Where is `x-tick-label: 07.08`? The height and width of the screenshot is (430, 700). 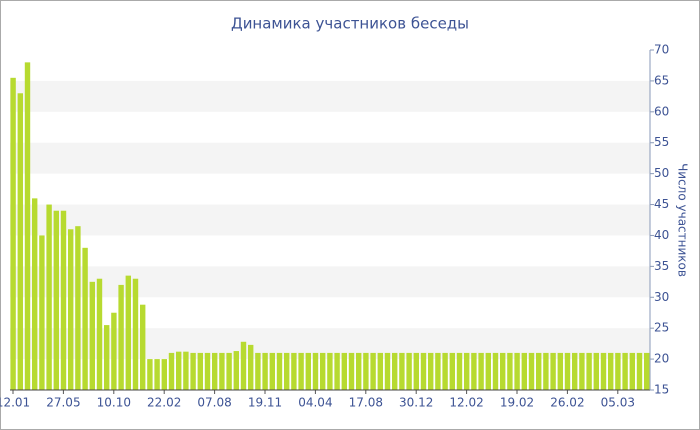 x-tick-label: 07.08 is located at coordinates (214, 403).